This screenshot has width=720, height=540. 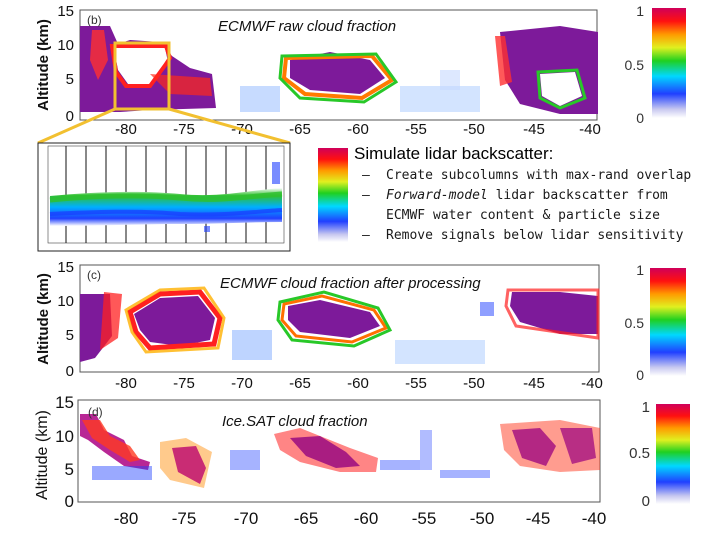 What do you see at coordinates (94, 20) in the screenshot?
I see `panel-b-letter: (b)` at bounding box center [94, 20].